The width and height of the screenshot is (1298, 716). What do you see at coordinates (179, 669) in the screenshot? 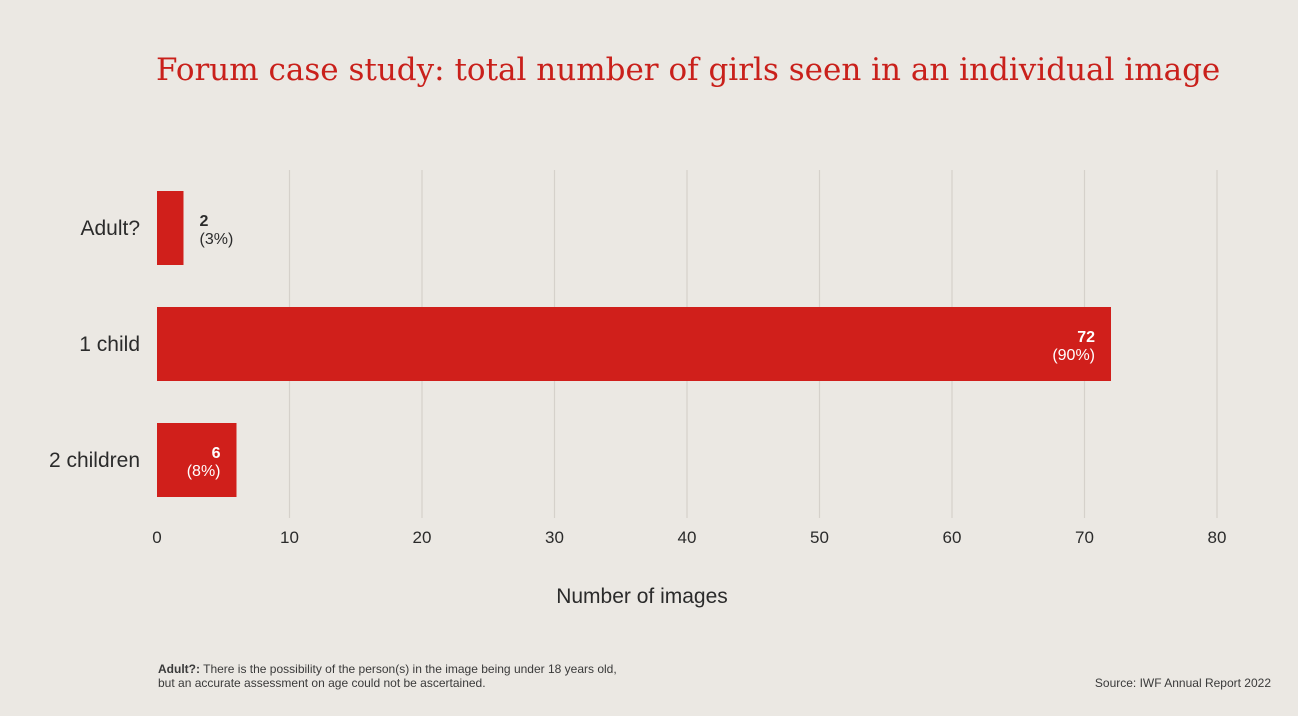
I see `footnote-term: Adult?:` at bounding box center [179, 669].